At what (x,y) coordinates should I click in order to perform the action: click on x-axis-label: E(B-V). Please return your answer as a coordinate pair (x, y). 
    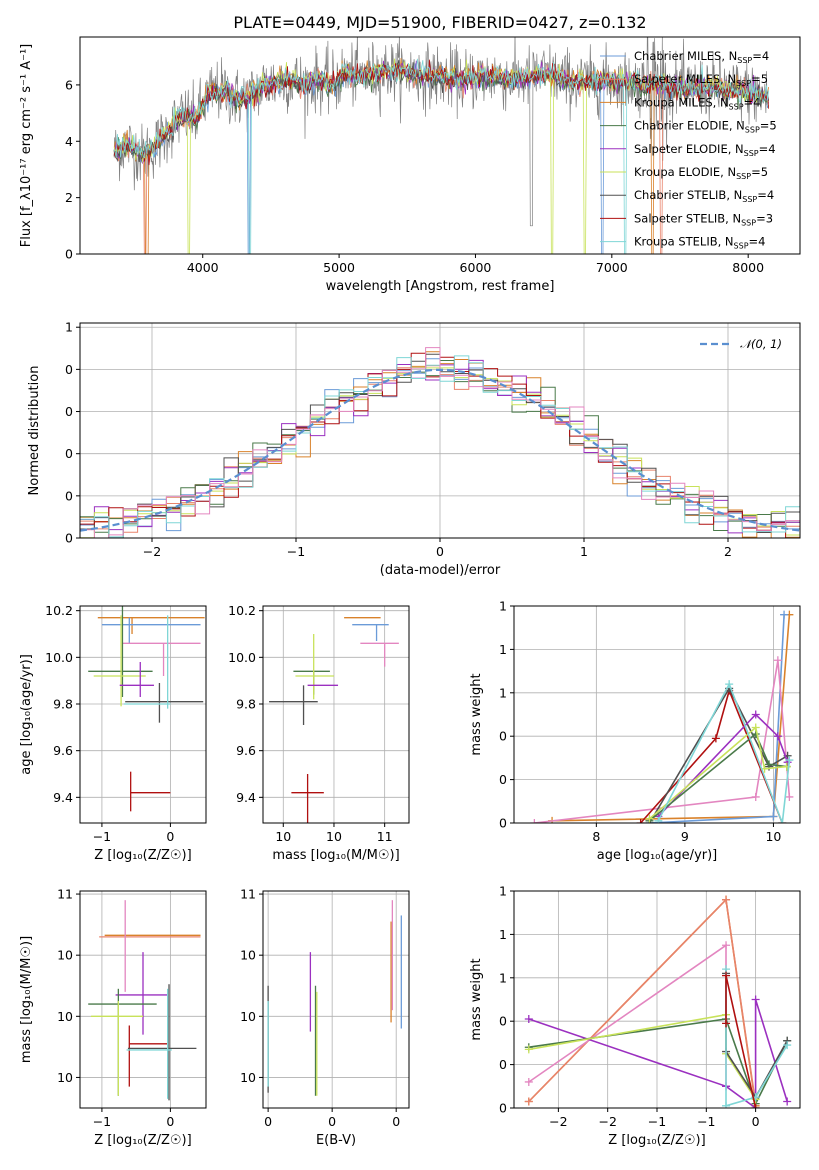
    Looking at the image, I should click on (336, 1140).